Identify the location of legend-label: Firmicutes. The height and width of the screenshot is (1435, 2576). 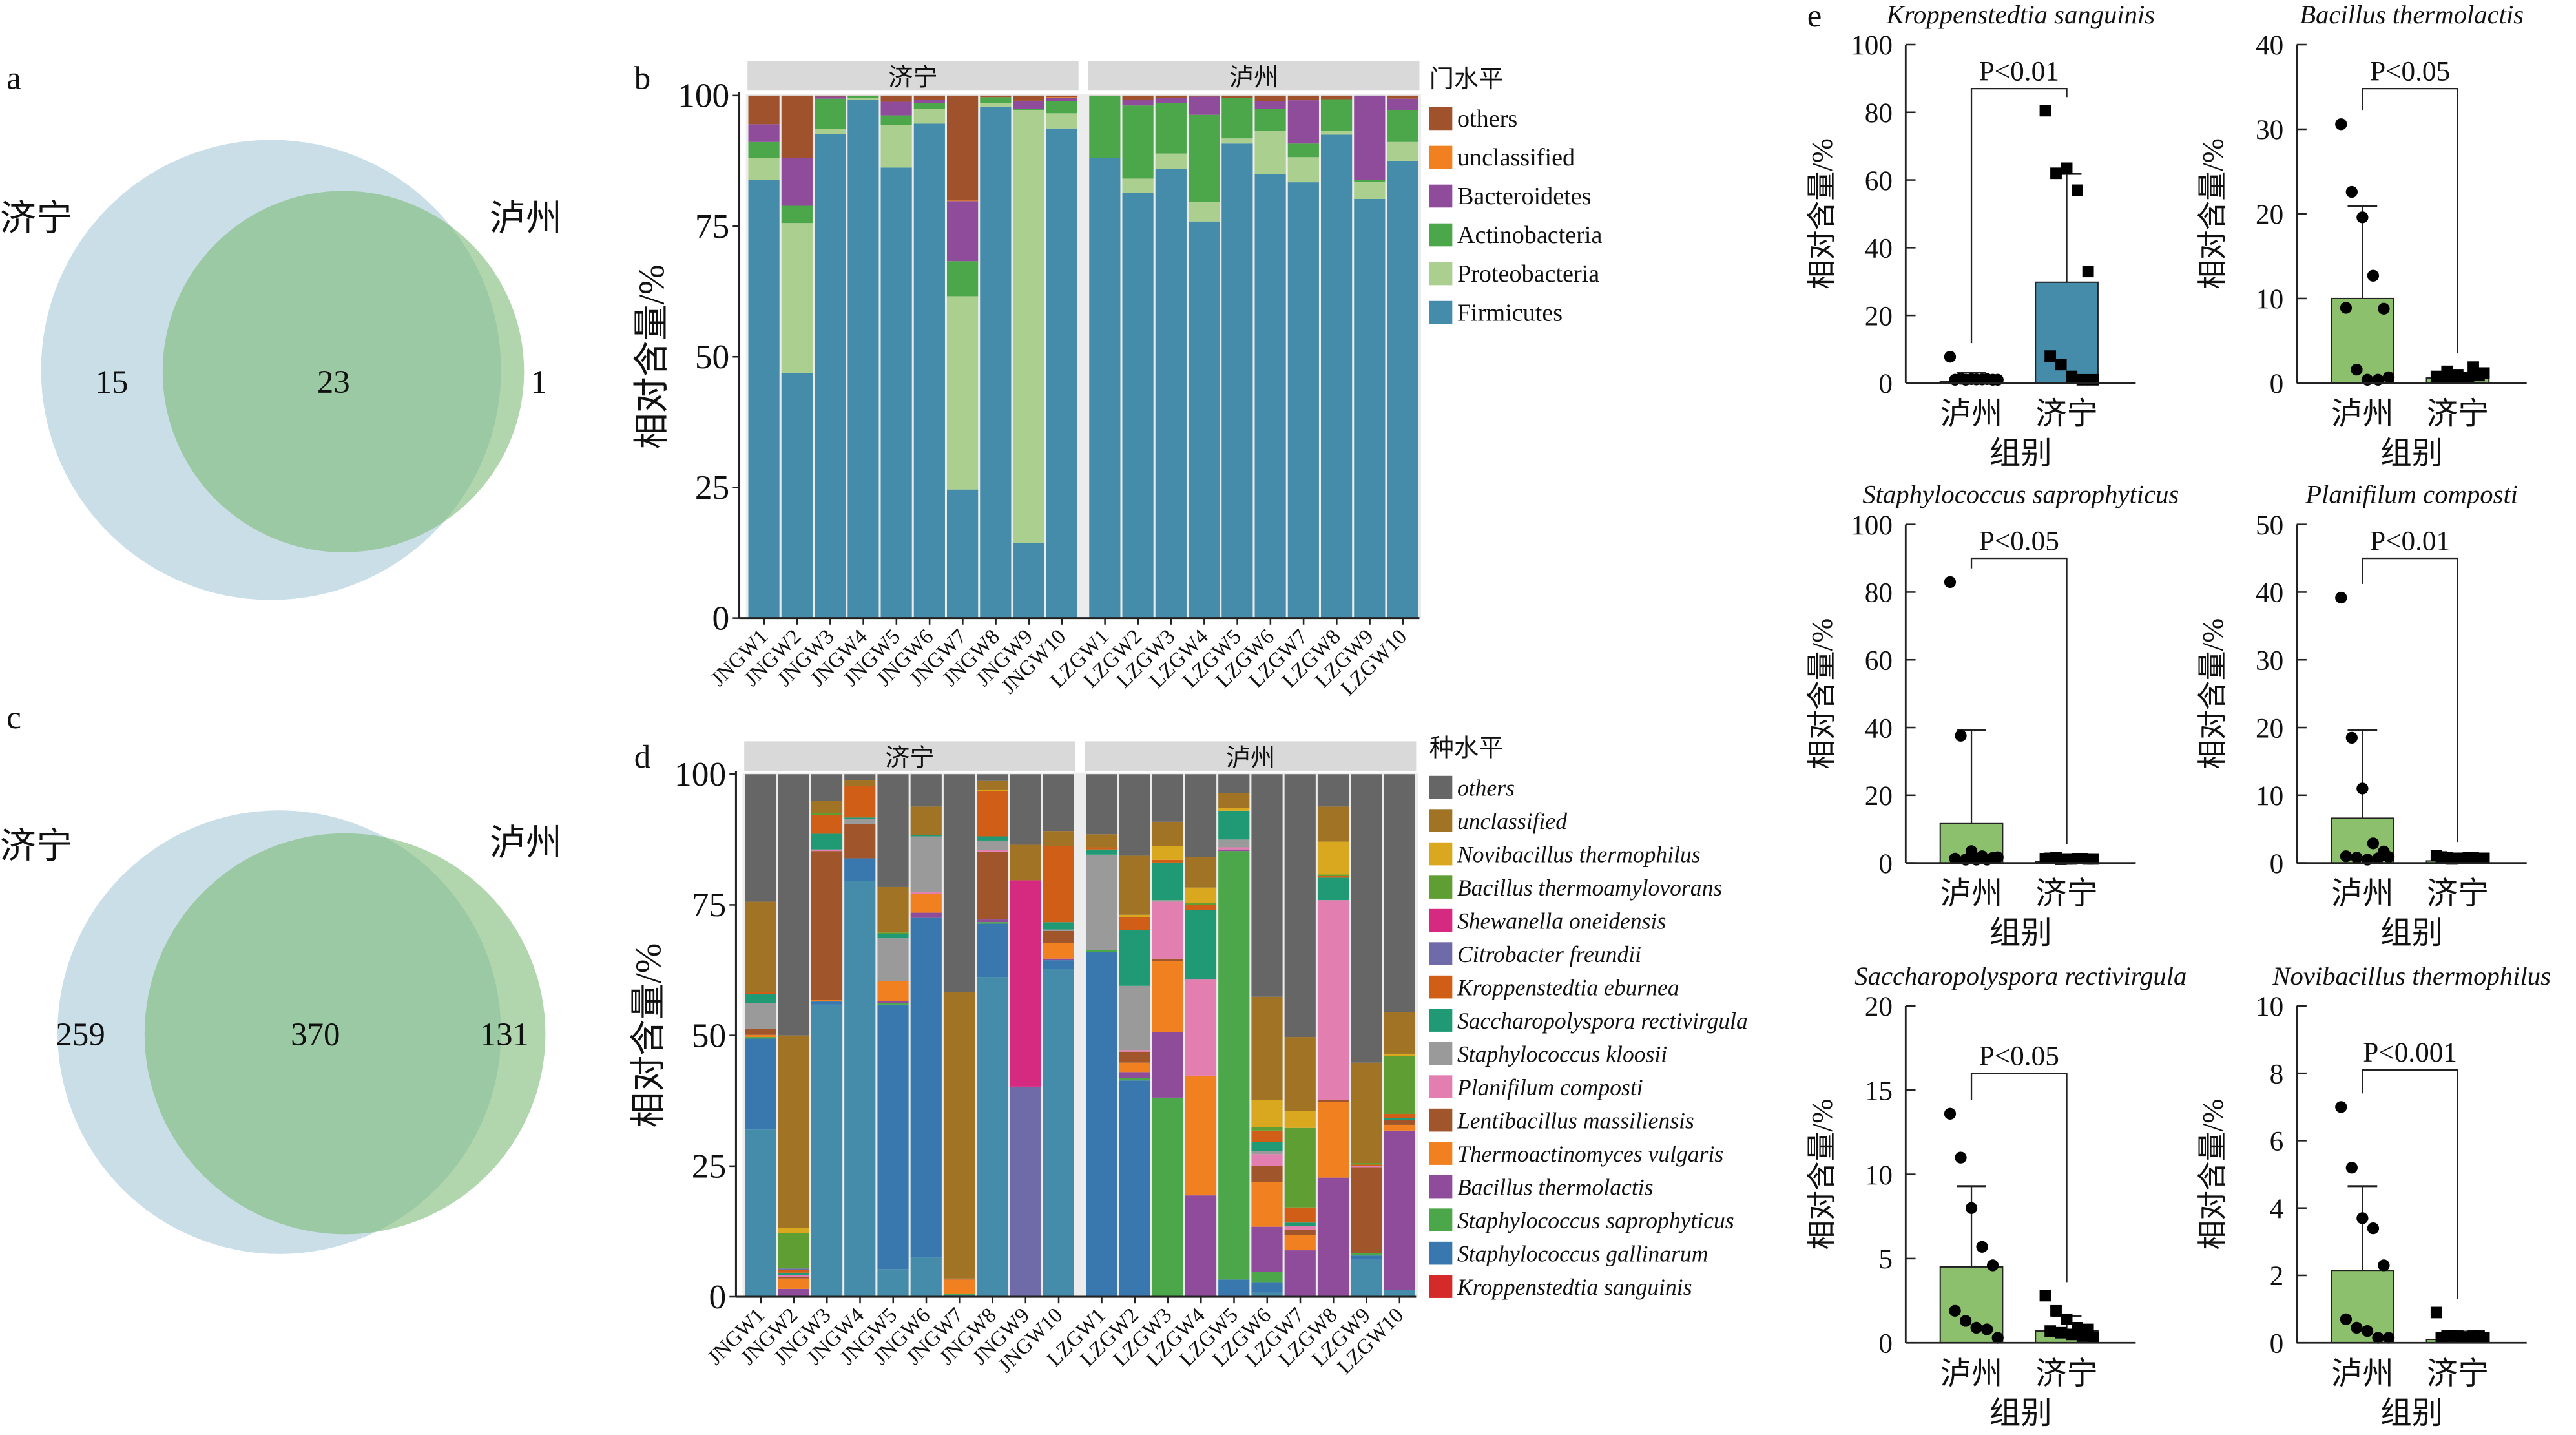
(1510, 312).